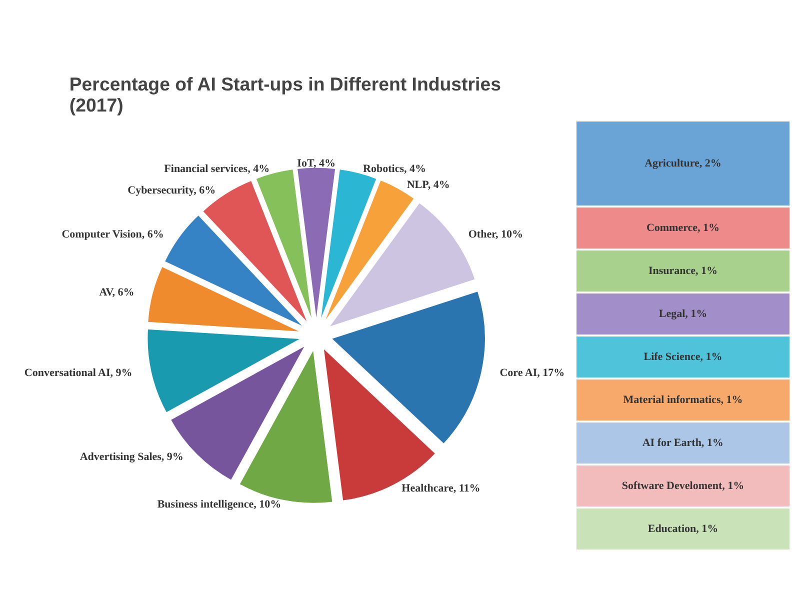 The width and height of the screenshot is (811, 601). What do you see at coordinates (683, 228) in the screenshot?
I see `data-label: Commerce, 1%` at bounding box center [683, 228].